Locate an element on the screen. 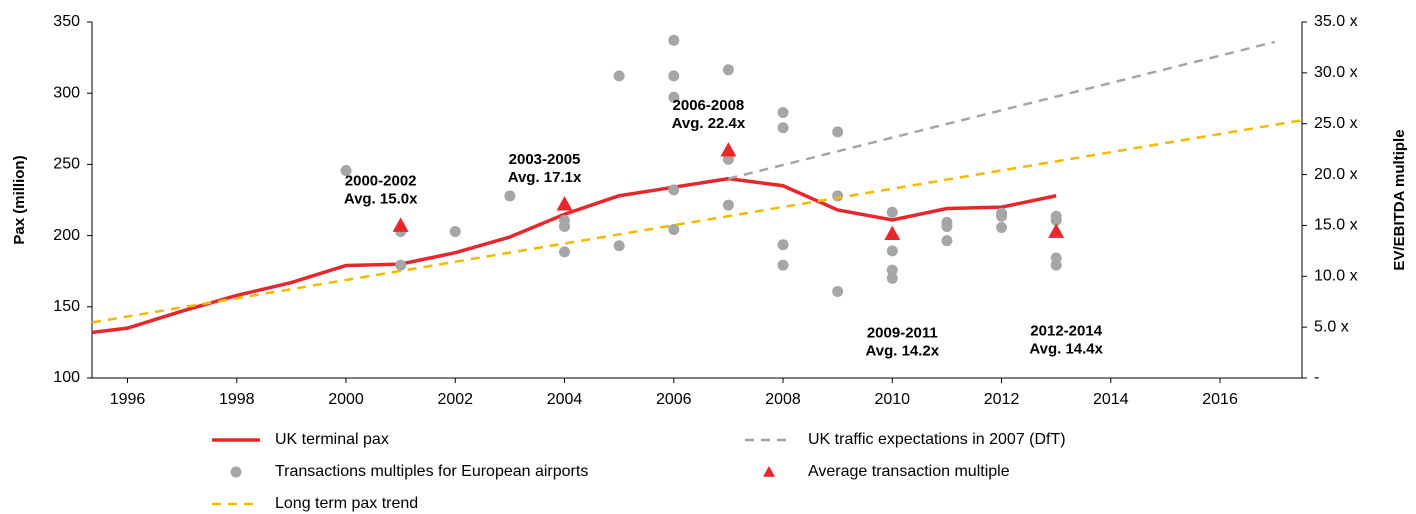 The image size is (1416, 514). annotation-period: 2003-2005 is located at coordinates (545, 159).